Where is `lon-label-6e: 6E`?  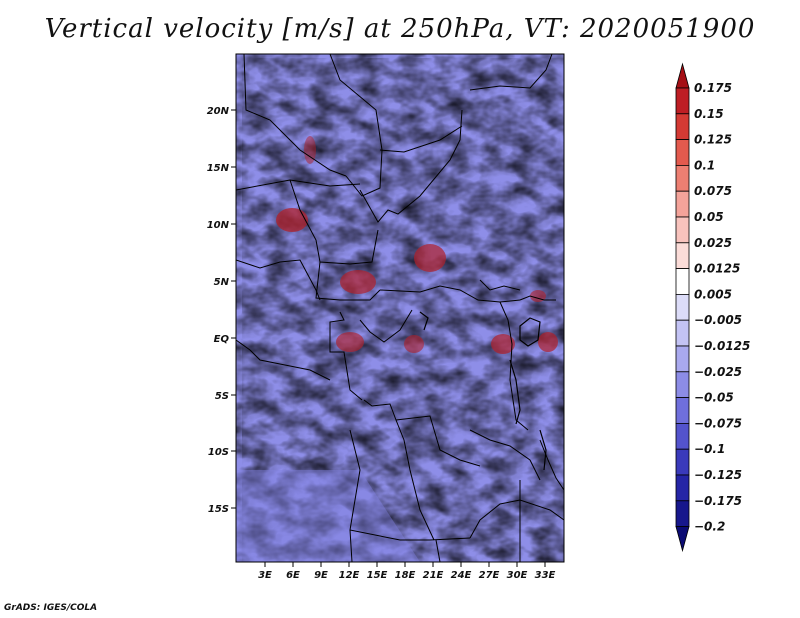
lon-label-6e: 6E is located at coordinates (293, 575).